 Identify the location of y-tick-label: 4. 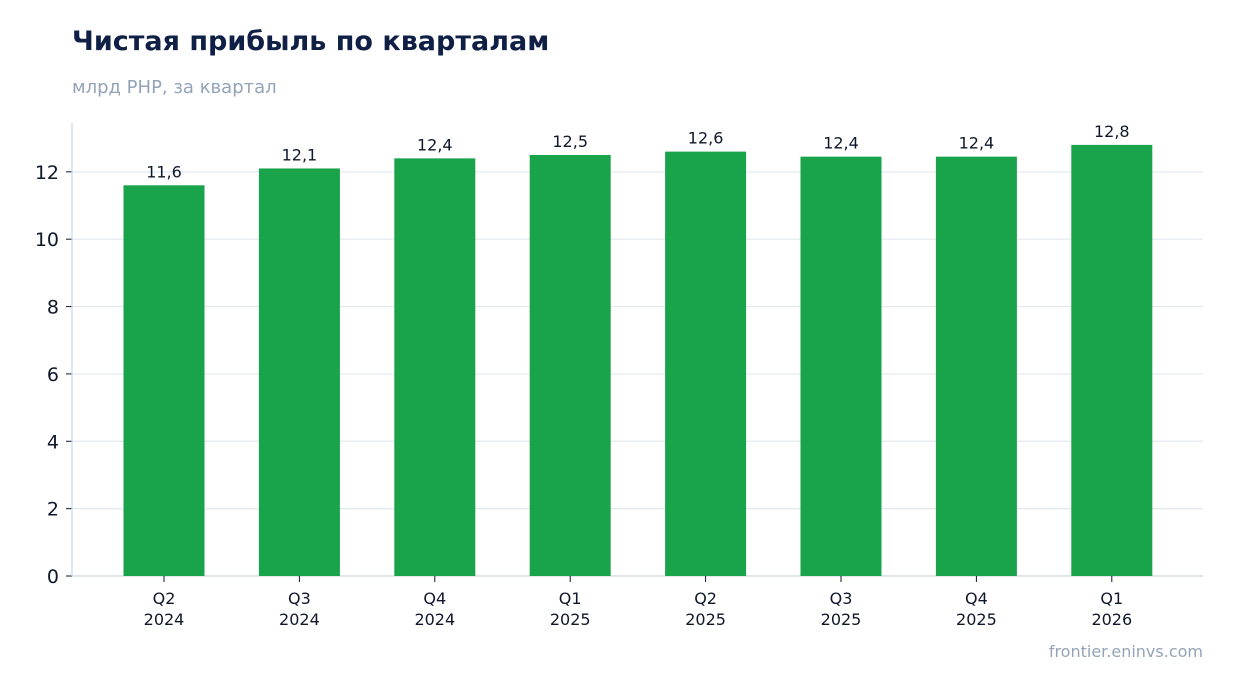
(53, 442).